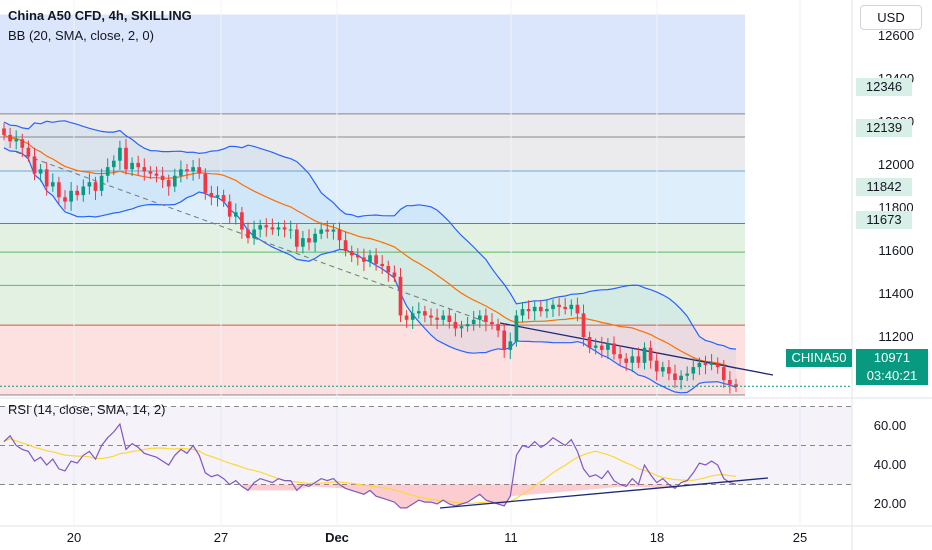 This screenshot has width=932, height=550. Describe the element at coordinates (800, 537) in the screenshot. I see `time-axis-tick: 25` at that location.